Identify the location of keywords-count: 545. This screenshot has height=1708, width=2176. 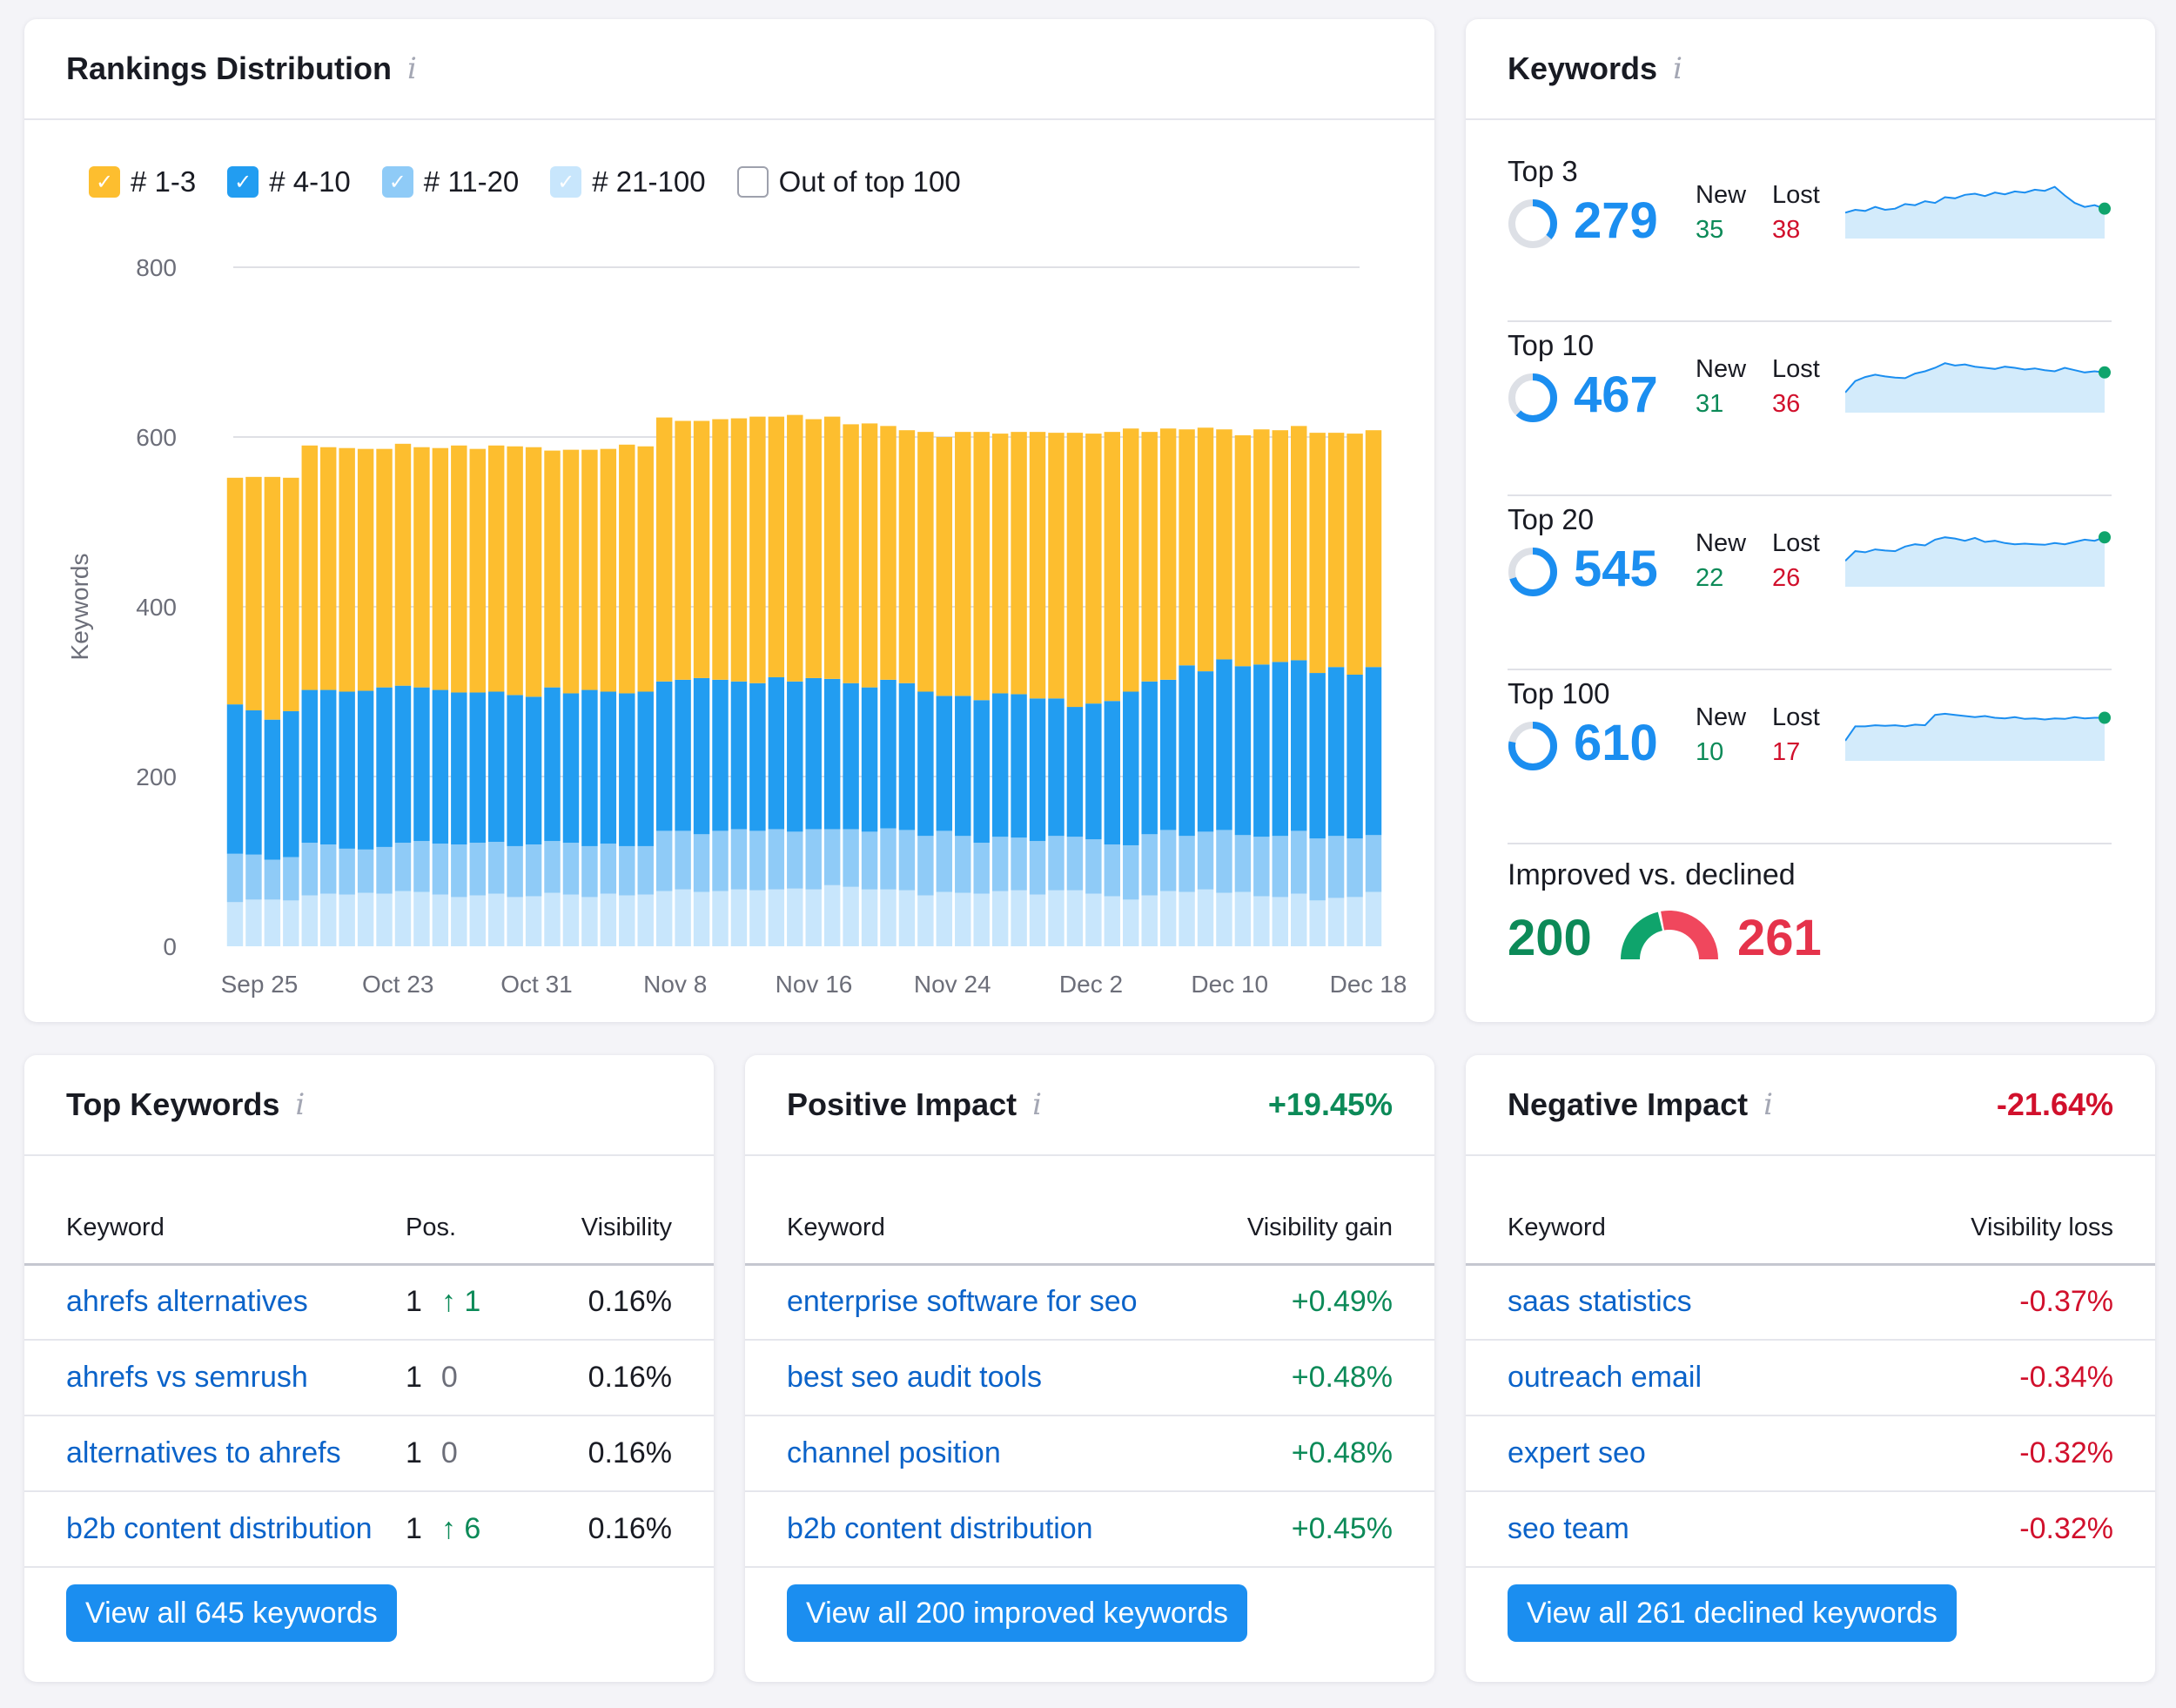
(1616, 569).